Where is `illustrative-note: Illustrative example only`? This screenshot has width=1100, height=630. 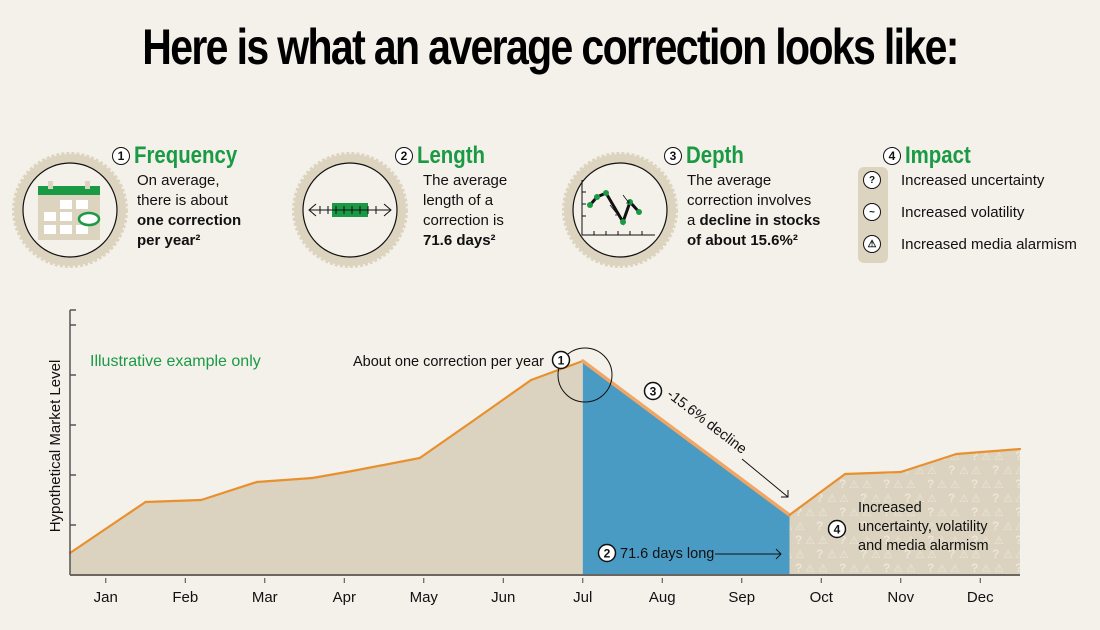 illustrative-note: Illustrative example only is located at coordinates (175, 361).